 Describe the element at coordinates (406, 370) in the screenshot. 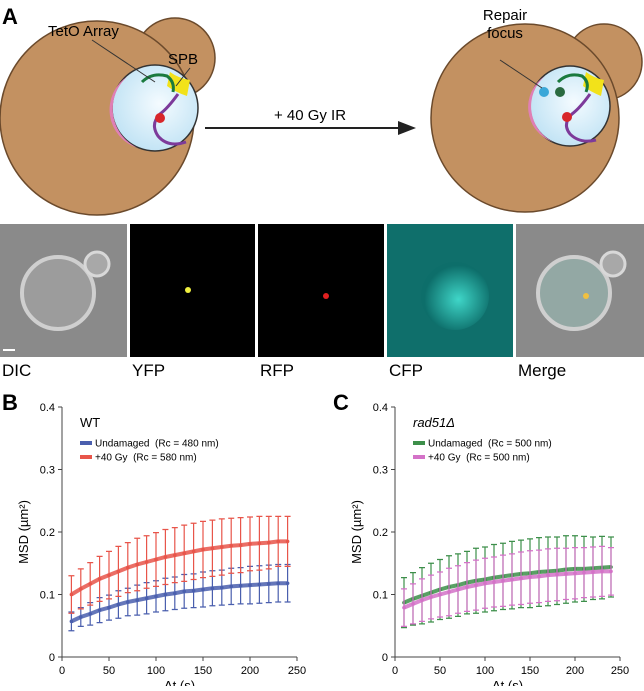

I see `micrograph-label: CFP` at that location.